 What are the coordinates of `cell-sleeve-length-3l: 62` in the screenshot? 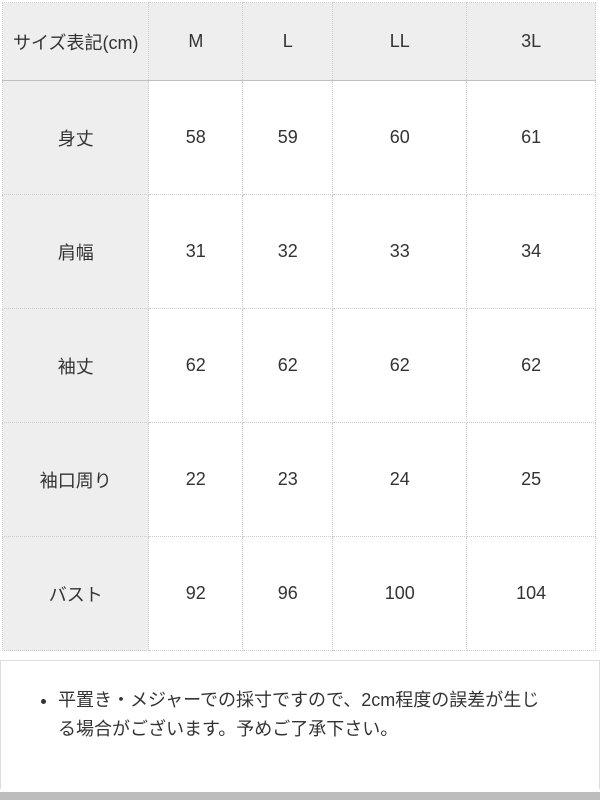 It's located at (531, 365).